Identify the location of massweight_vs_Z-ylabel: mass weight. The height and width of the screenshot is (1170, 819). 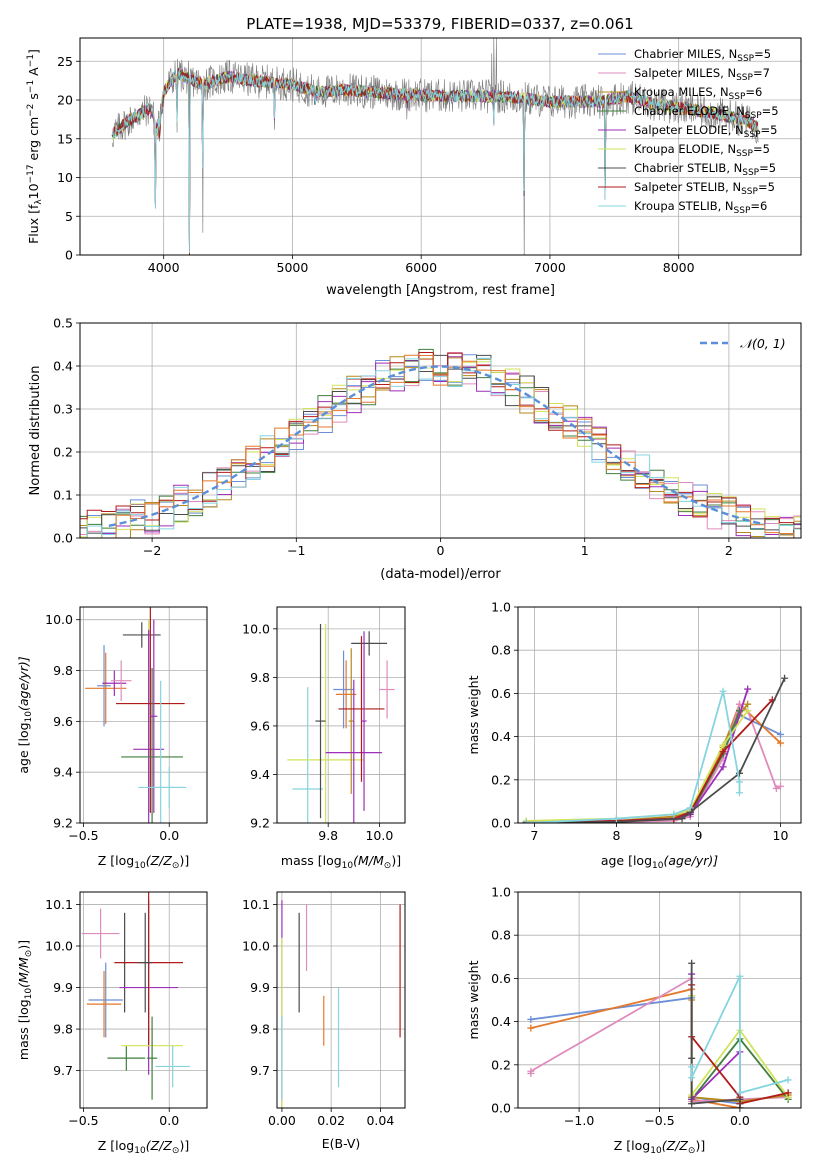
(473, 999).